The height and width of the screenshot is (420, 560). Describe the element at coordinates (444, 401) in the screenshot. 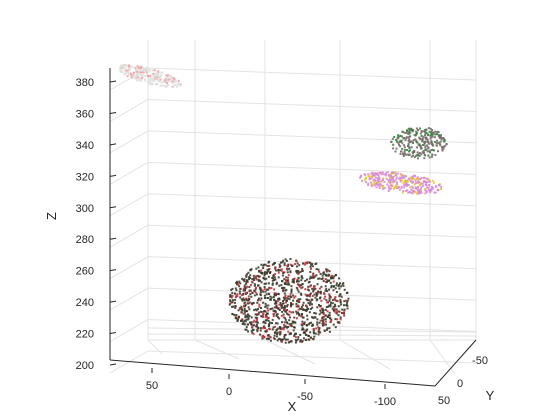

I see `y-tick-label: 50` at that location.